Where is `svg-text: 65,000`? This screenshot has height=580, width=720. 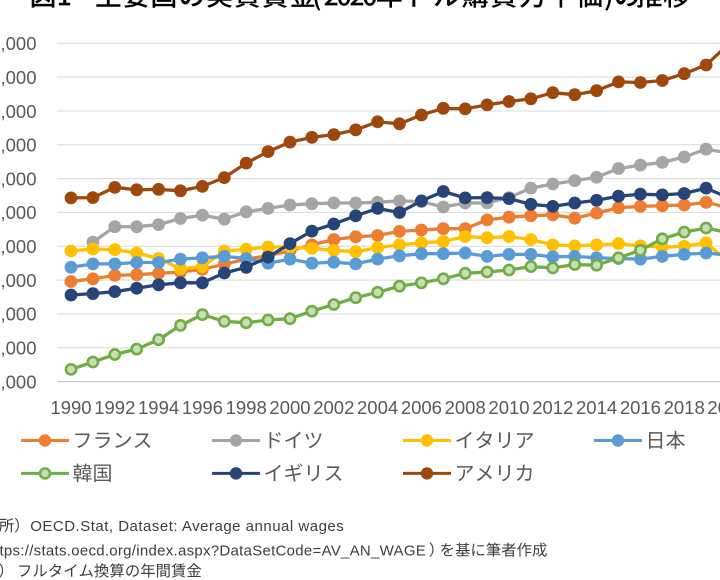 svg-text: 65,000 is located at coordinates (18, 77).